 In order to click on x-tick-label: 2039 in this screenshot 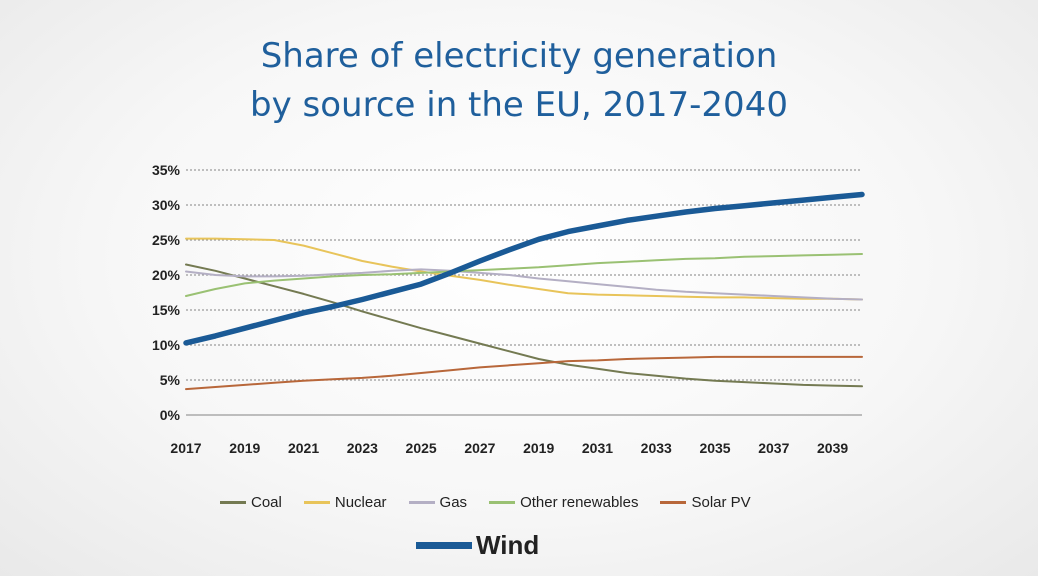, I will do `click(832, 448)`.